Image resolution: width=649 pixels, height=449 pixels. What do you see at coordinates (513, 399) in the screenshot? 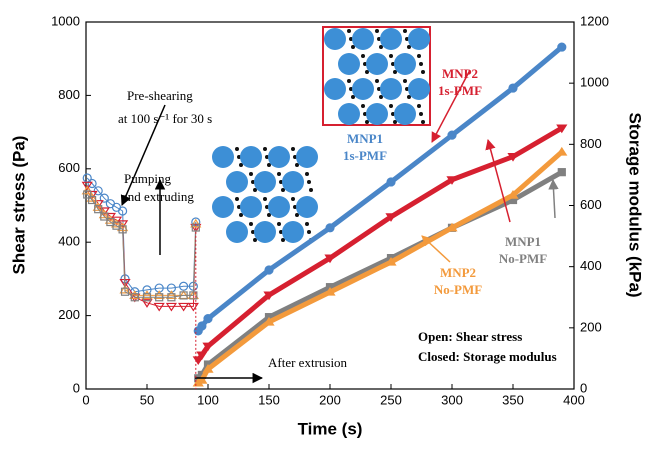
I see `x-tick-label: 350` at bounding box center [513, 399].